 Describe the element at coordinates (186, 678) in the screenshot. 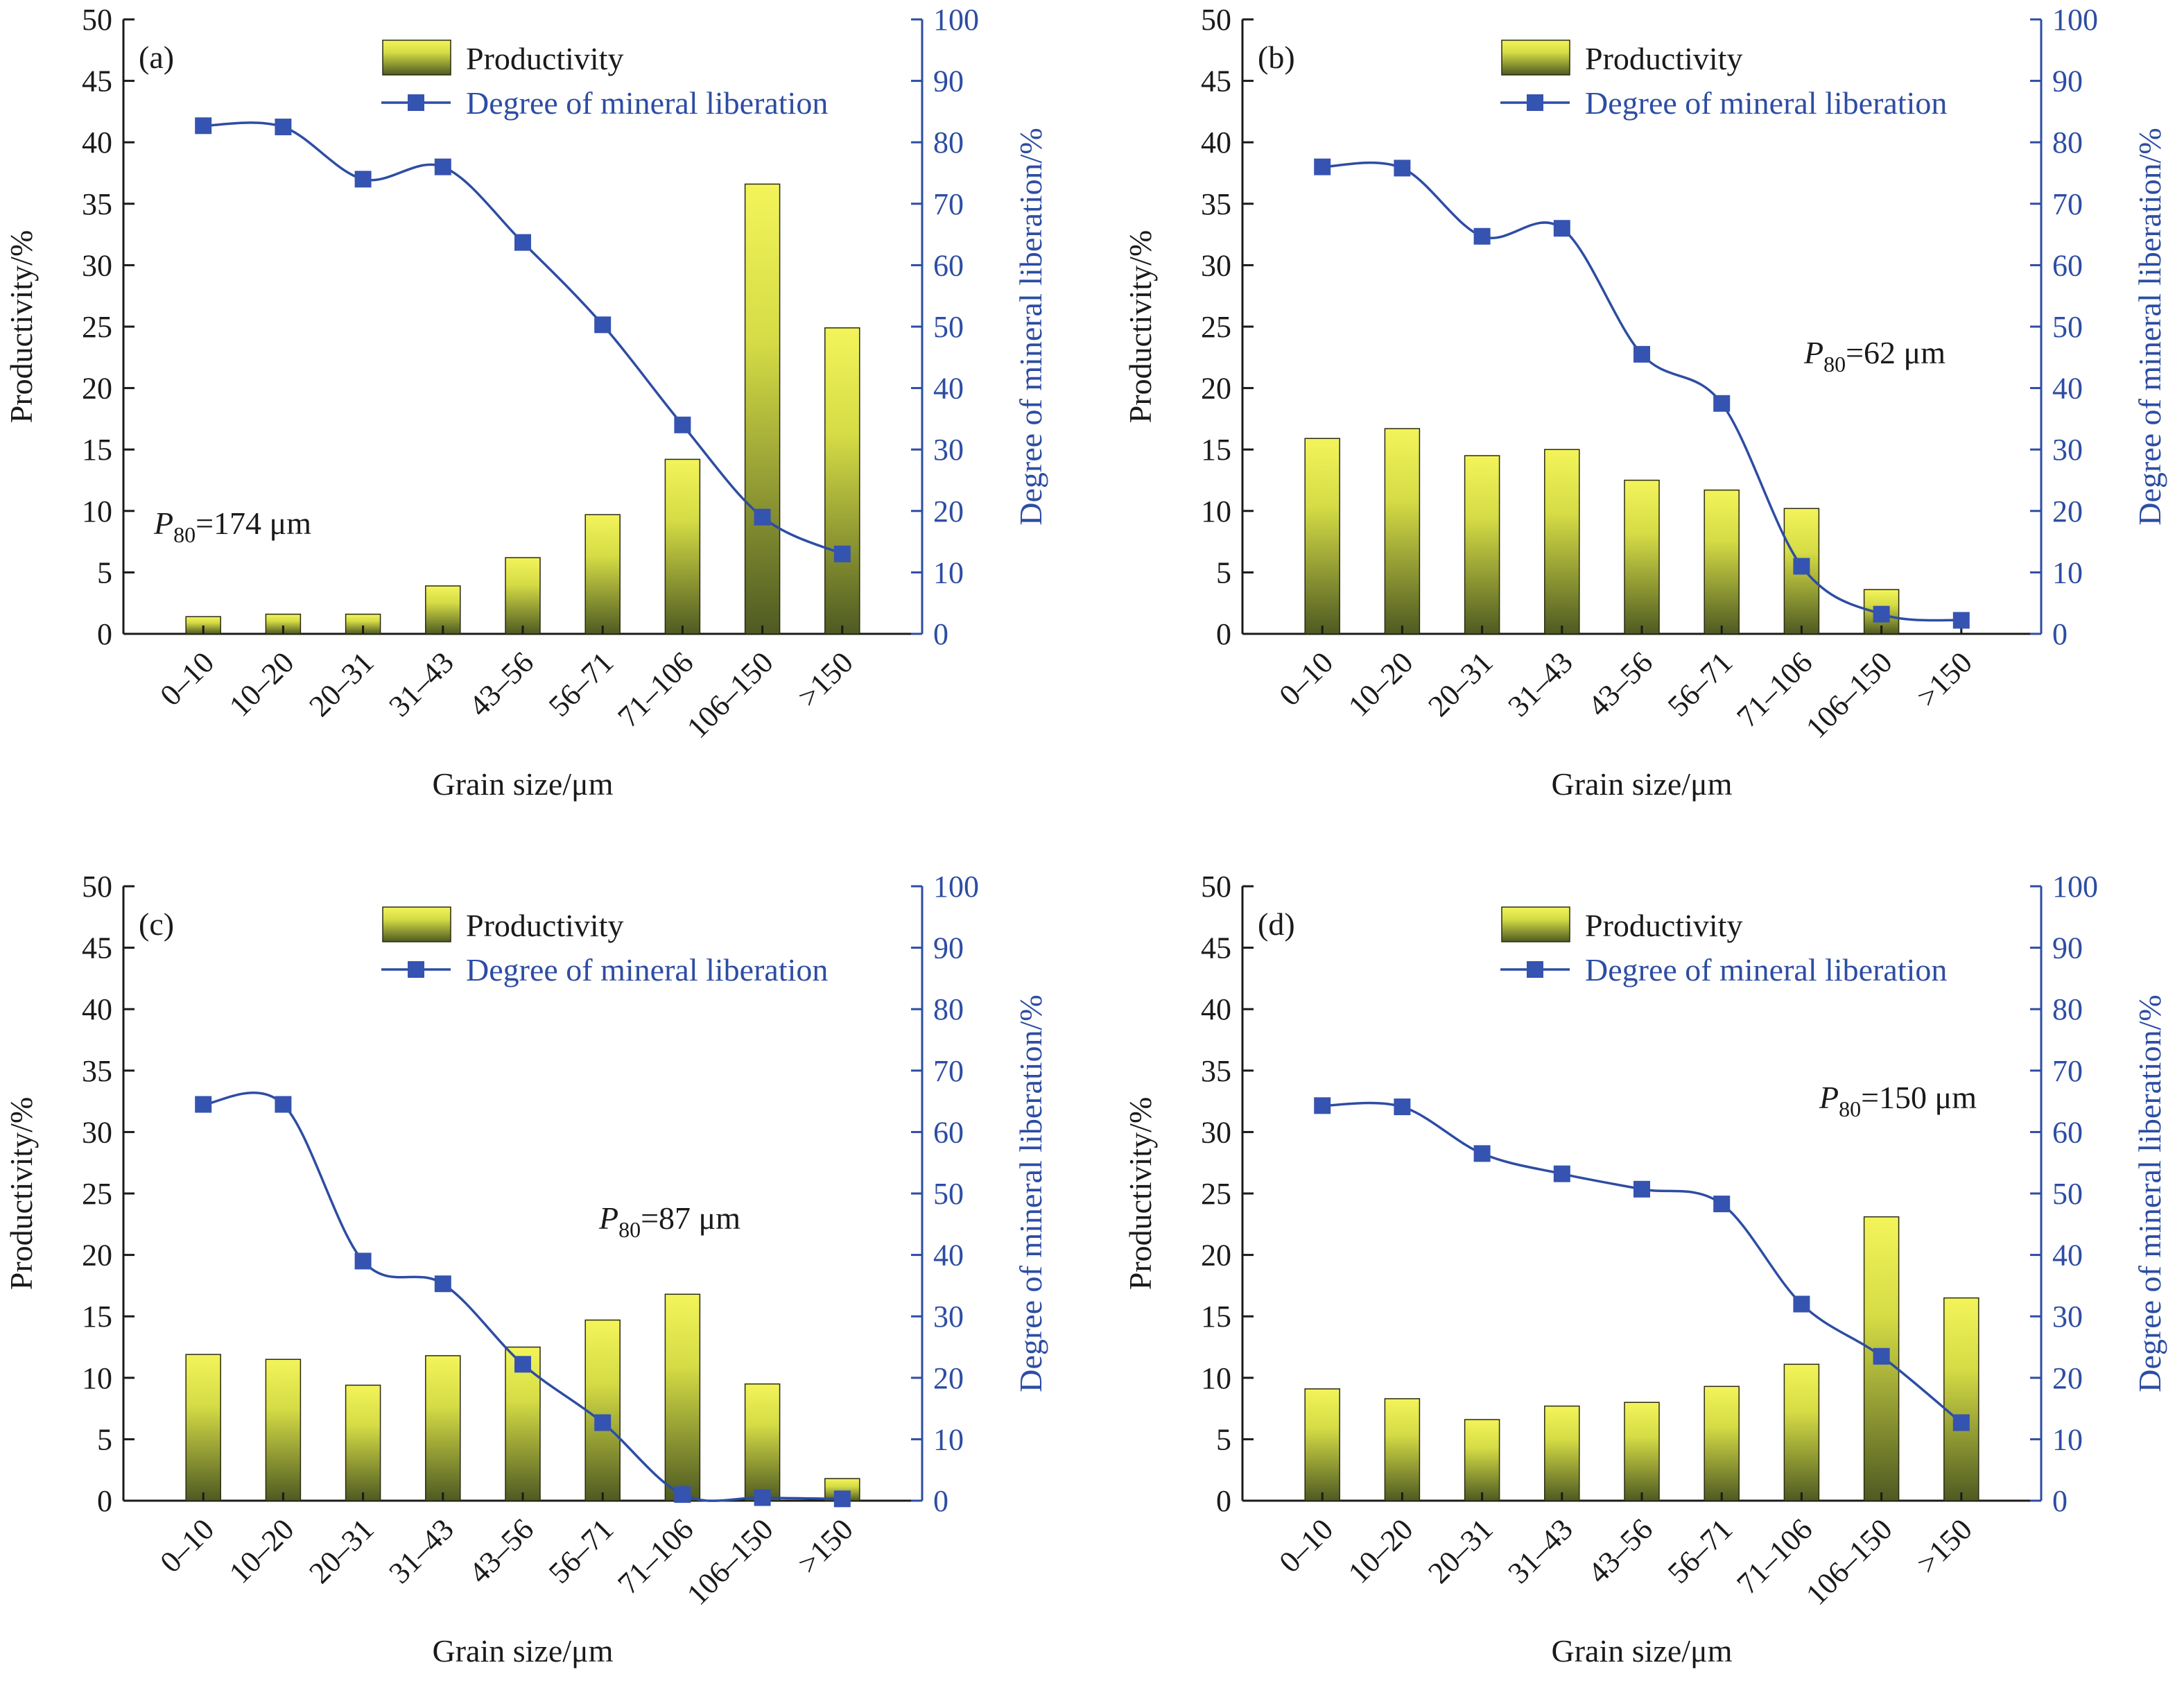

I see `x-tick-label: 0–10` at that location.